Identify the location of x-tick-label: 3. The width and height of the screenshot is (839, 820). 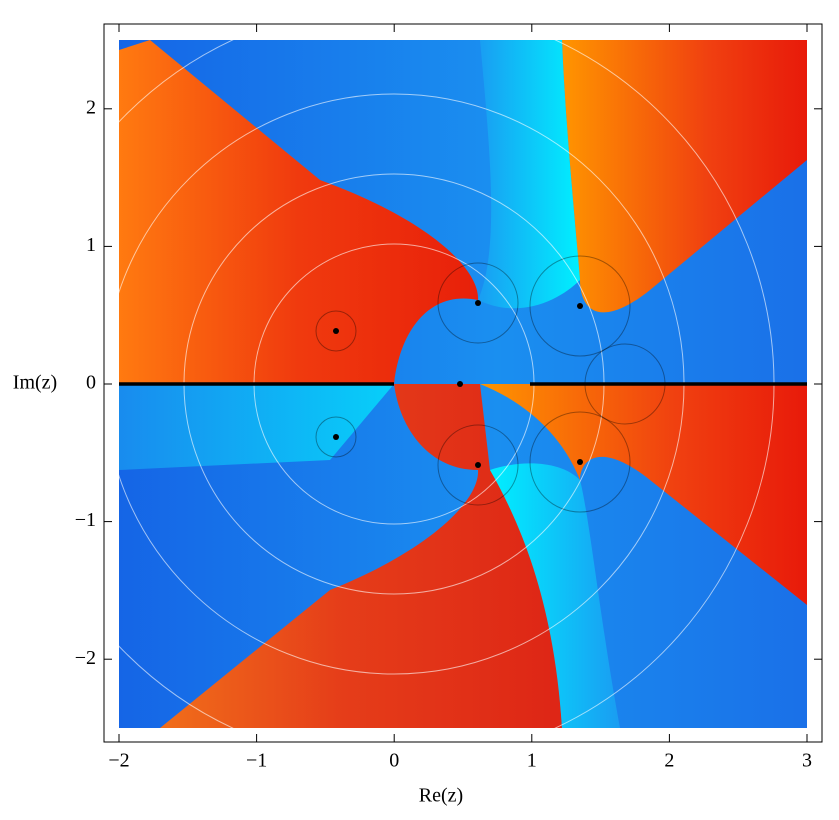
(807, 761).